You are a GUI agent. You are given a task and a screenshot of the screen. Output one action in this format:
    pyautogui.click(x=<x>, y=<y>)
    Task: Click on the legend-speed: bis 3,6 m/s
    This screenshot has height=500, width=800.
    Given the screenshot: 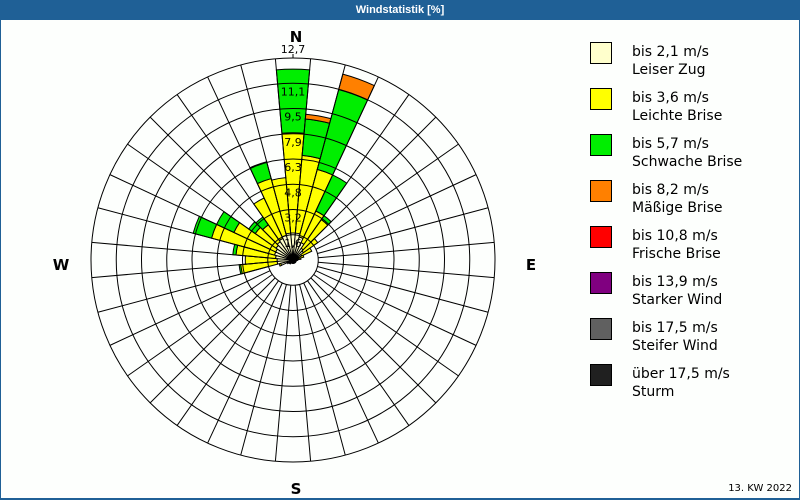 What is the action you would take?
    pyautogui.click(x=670, y=98)
    